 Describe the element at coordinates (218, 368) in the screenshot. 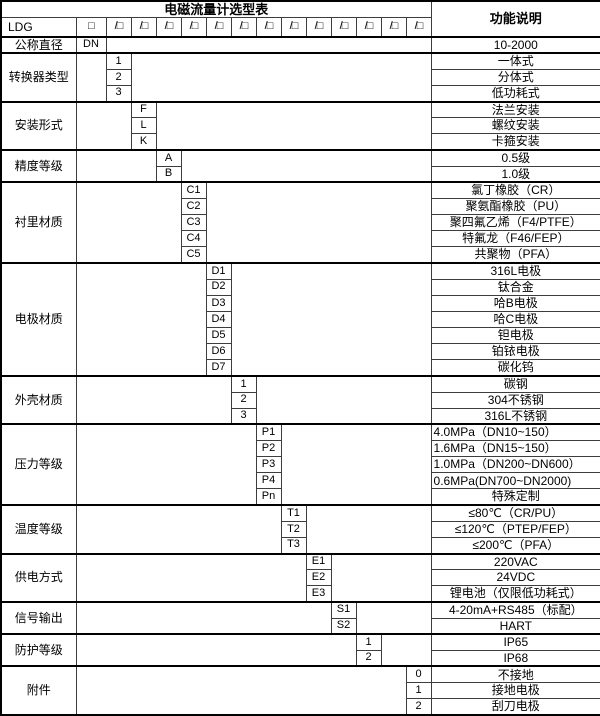

I see `code-cell: D7` at that location.